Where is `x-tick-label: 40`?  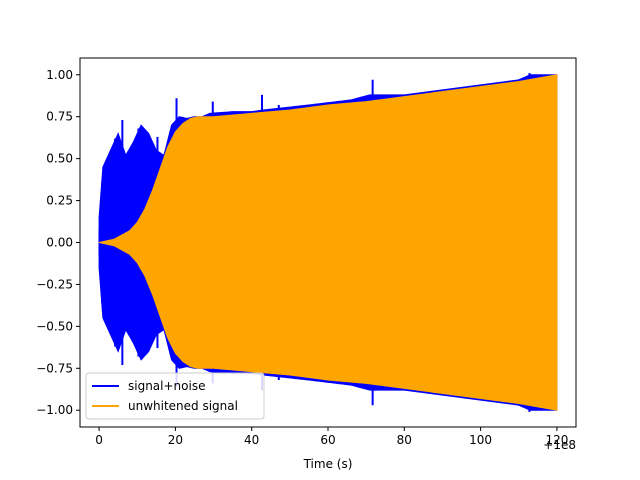 x-tick-label: 40 is located at coordinates (251, 440).